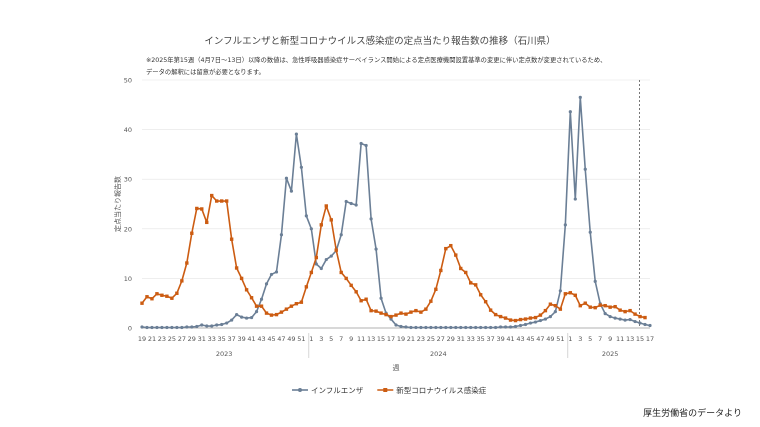  What do you see at coordinates (441, 339) in the screenshot?
I see `x-tick-label: 27` at bounding box center [441, 339].